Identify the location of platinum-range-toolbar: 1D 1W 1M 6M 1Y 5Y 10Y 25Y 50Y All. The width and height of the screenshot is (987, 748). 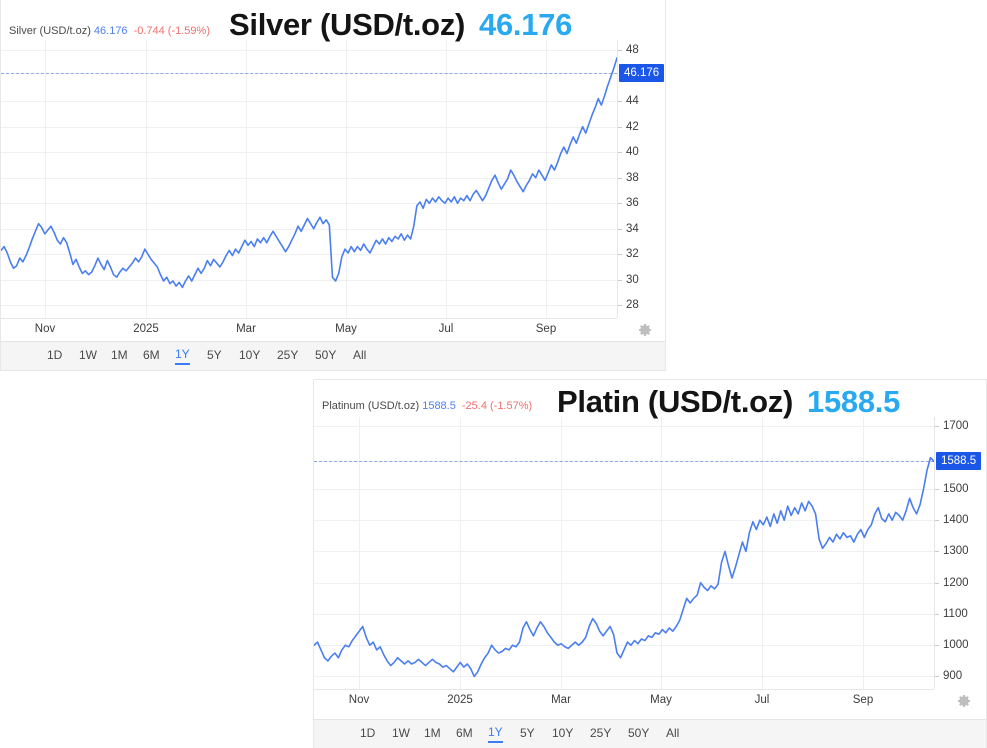
(650, 733).